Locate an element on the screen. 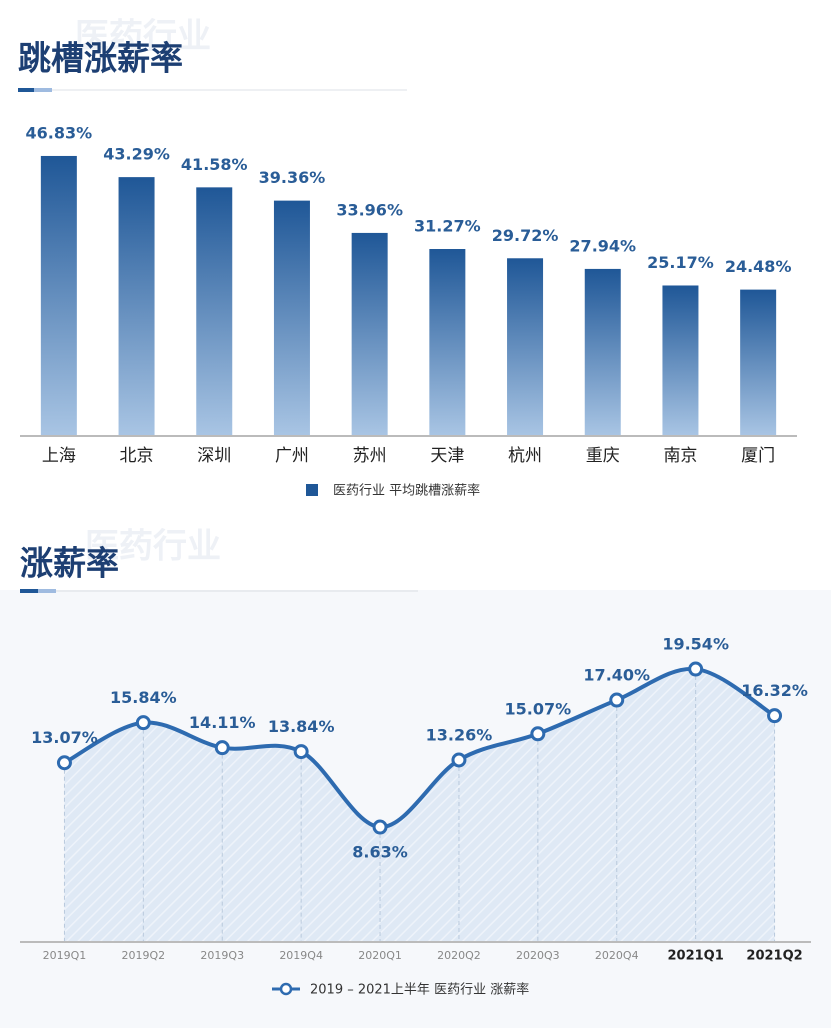 This screenshot has height=1028, width=831. value-label: 14.11% is located at coordinates (222, 722).